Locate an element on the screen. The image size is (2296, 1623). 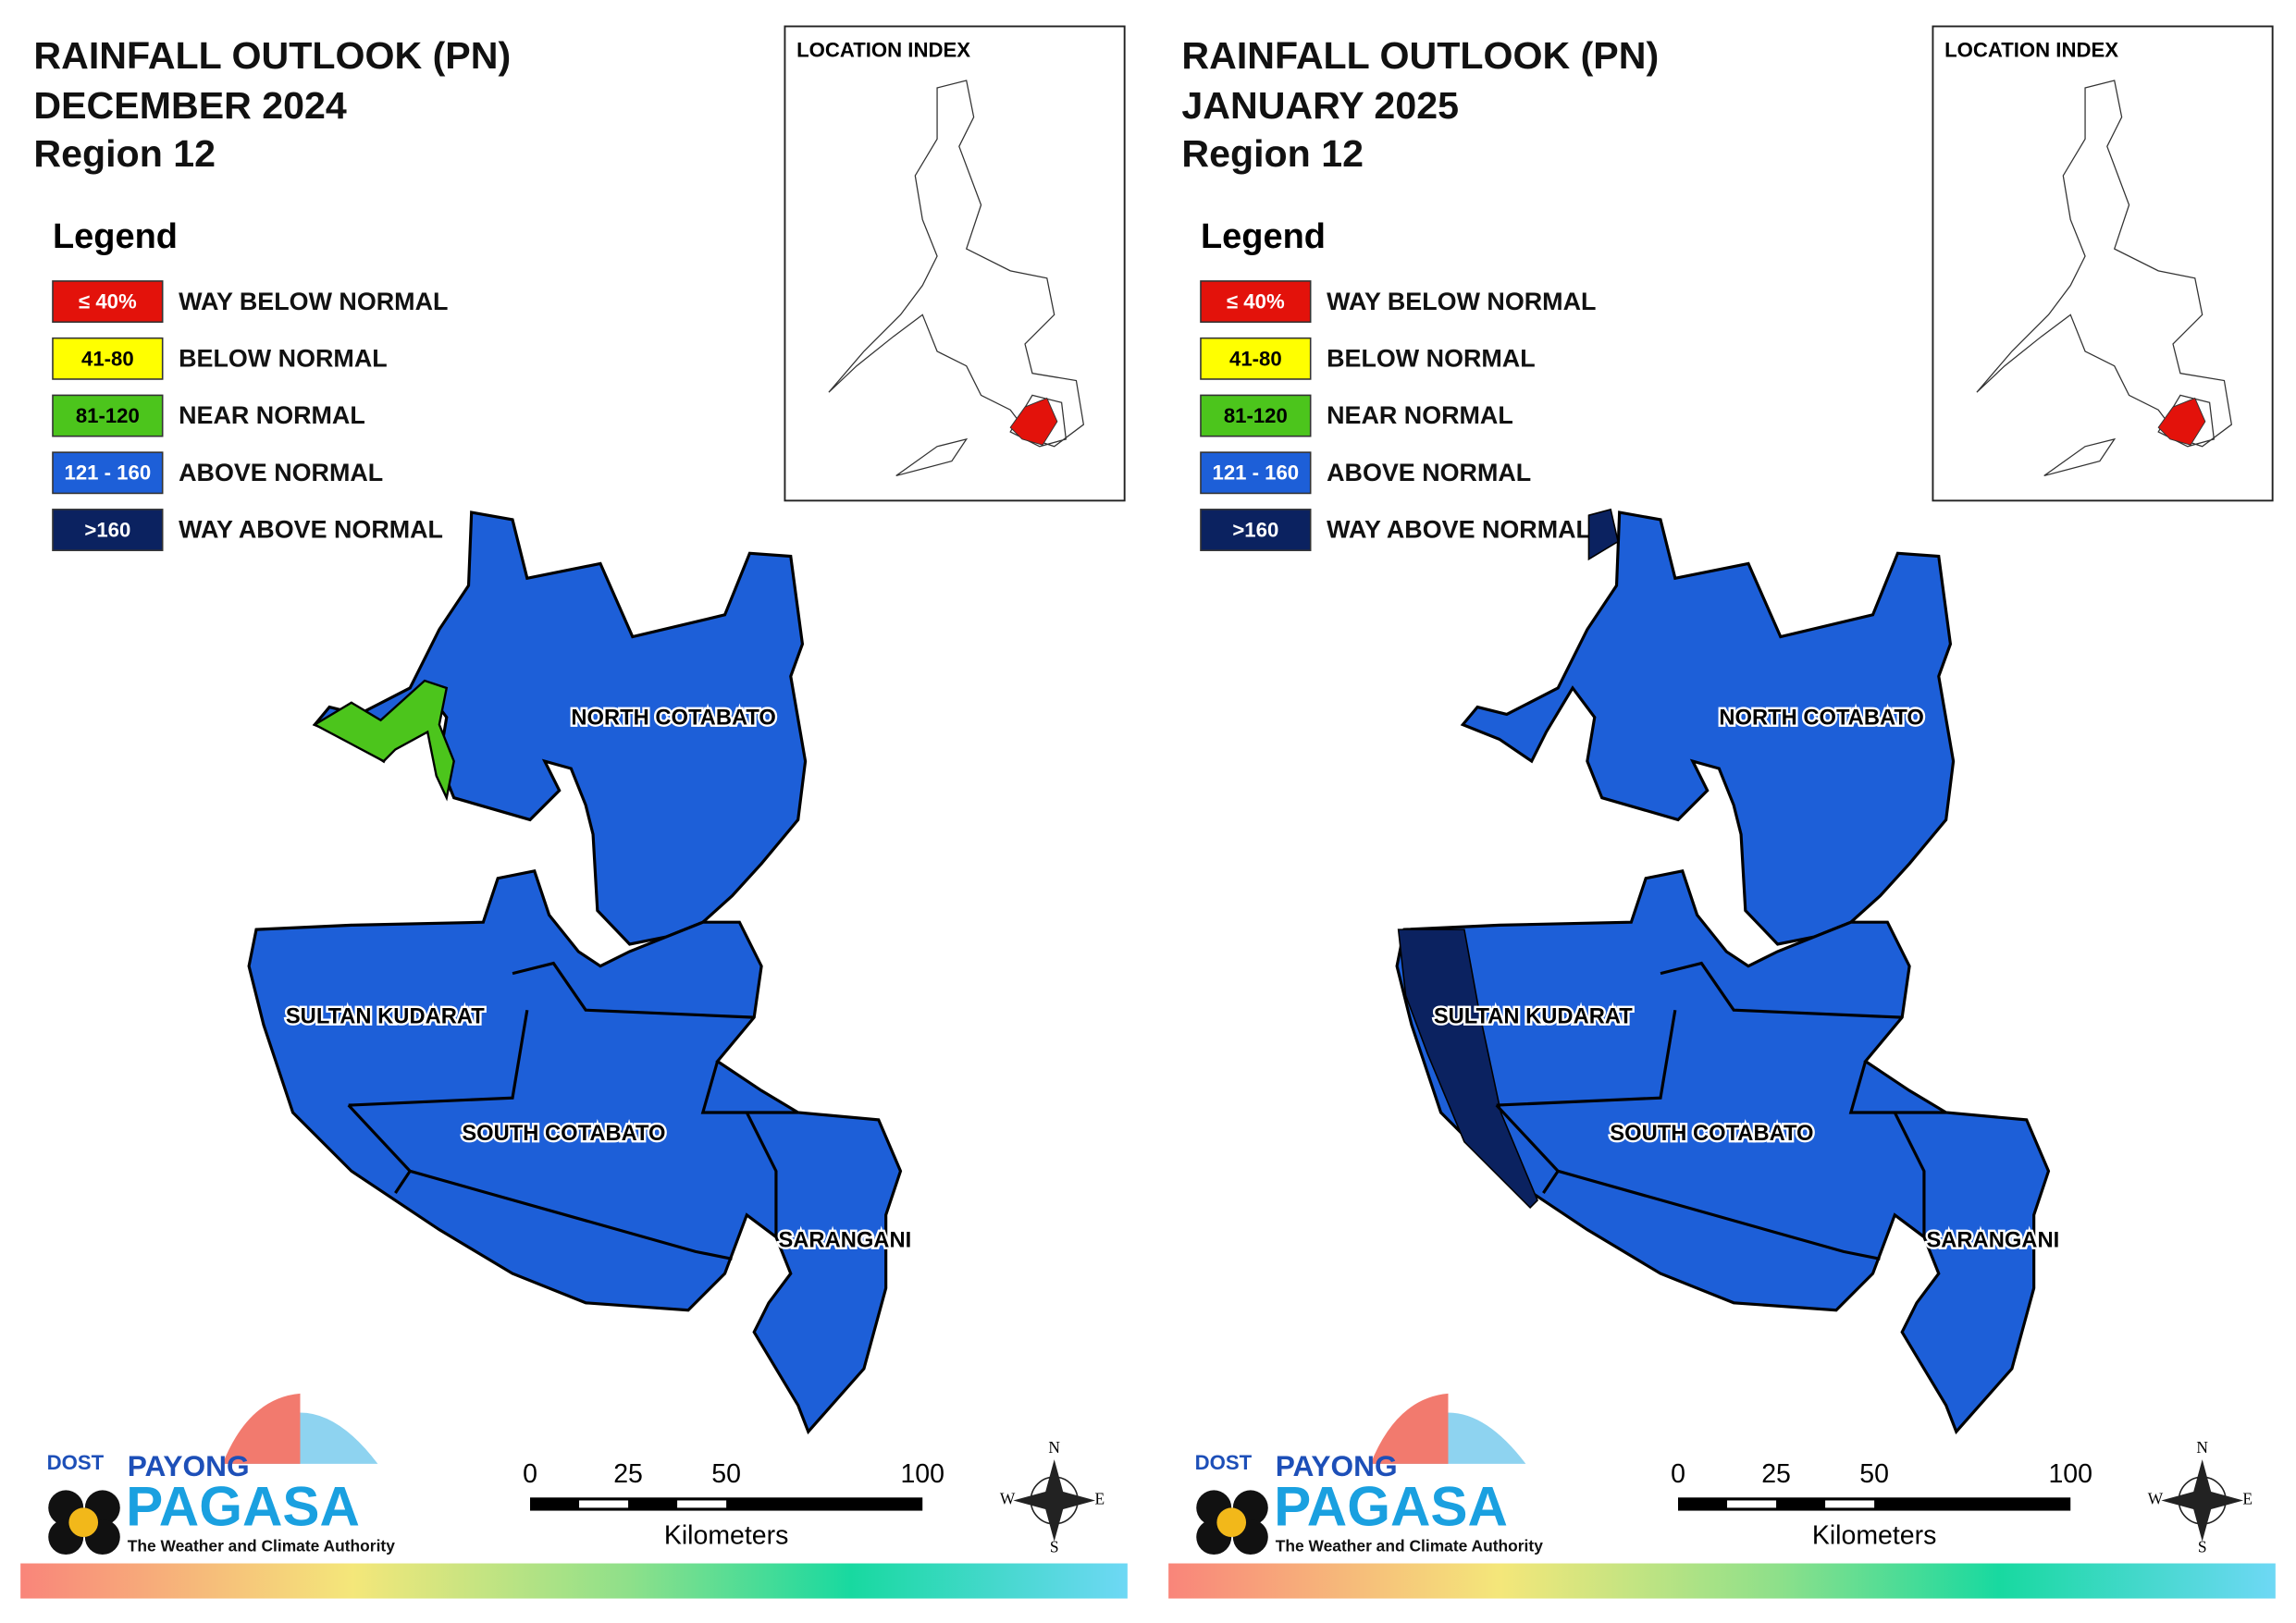
logo-agency: DOST is located at coordinates (76, 1462).